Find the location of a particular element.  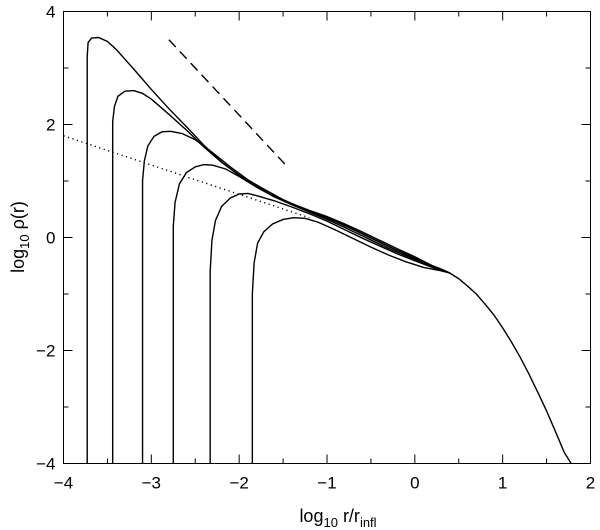

x-tick-label: −2 is located at coordinates (238, 483).